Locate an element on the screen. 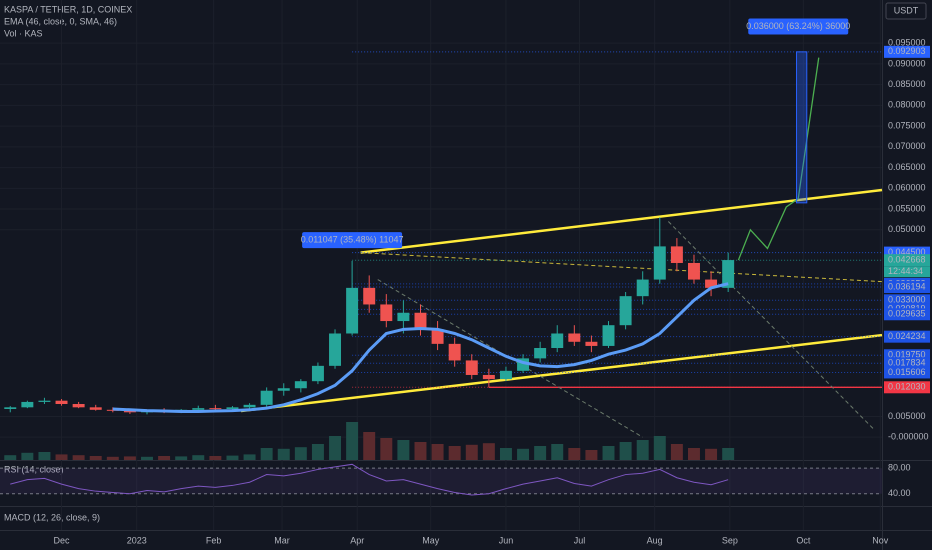 This screenshot has height=550, width=932. rsi-line is located at coordinates (369, 479).